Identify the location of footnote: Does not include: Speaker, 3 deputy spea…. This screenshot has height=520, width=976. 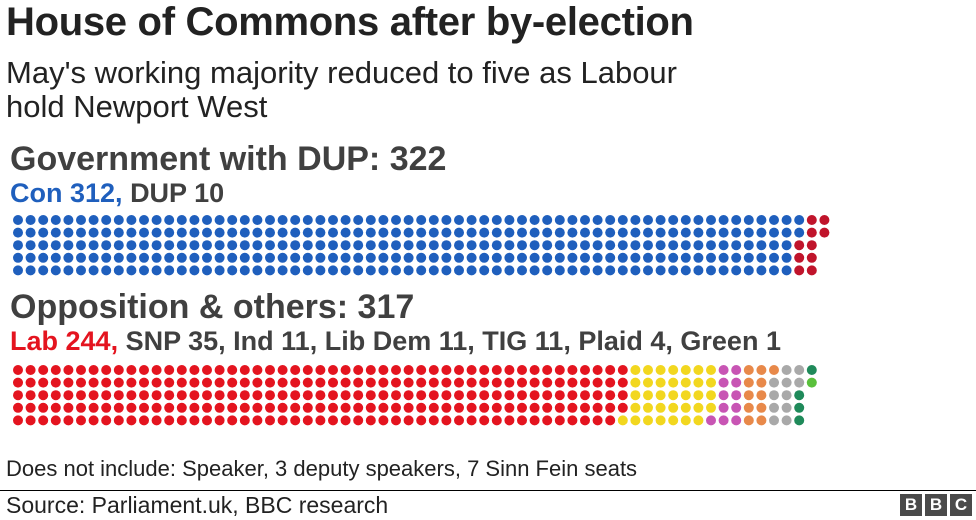
(322, 468).